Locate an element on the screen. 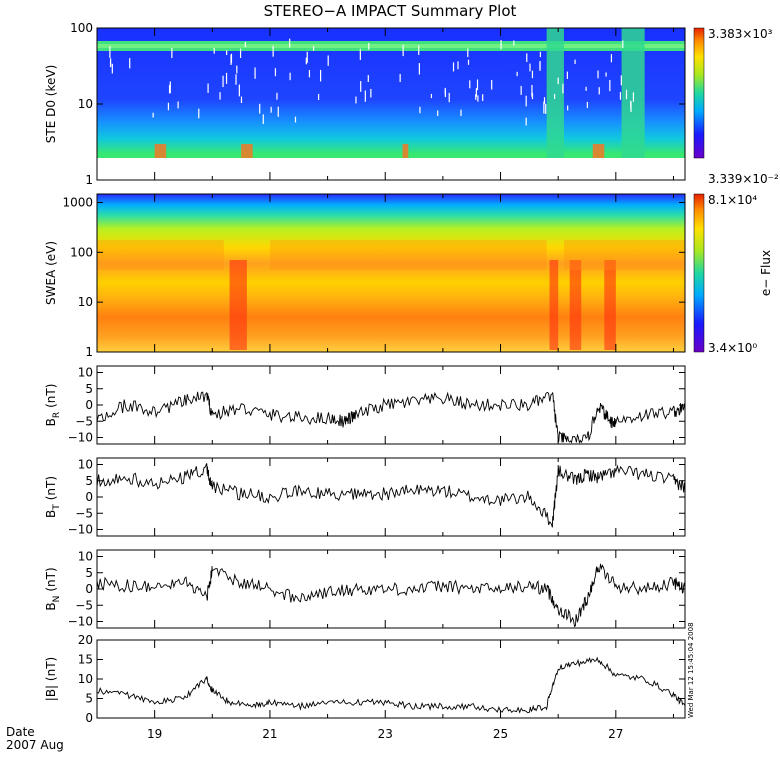 This screenshot has width=780, height=780. x-tick-label: 27 is located at coordinates (615, 734).